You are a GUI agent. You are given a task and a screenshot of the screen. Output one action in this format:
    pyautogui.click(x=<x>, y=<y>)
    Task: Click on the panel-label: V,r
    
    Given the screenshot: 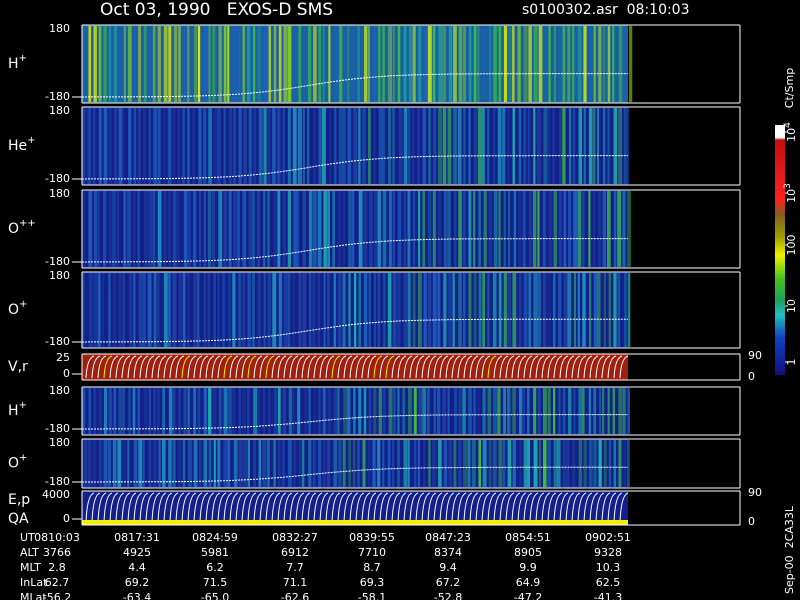 What is the action you would take?
    pyautogui.click(x=18, y=367)
    